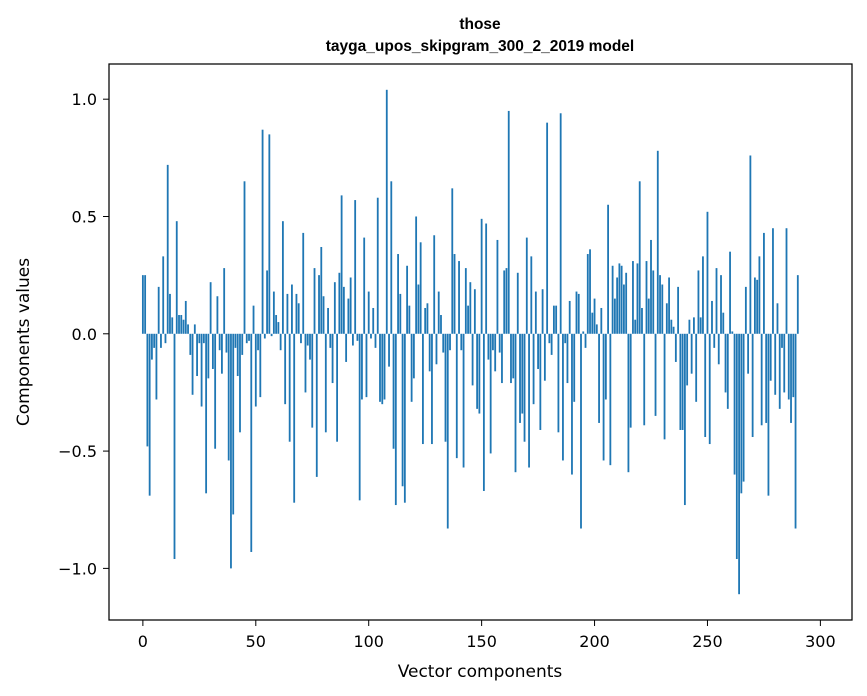  Describe the element at coordinates (487, 635) in the screenshot. I see `x-axis-ticks: 0 50 100 150 200 250 300` at that location.